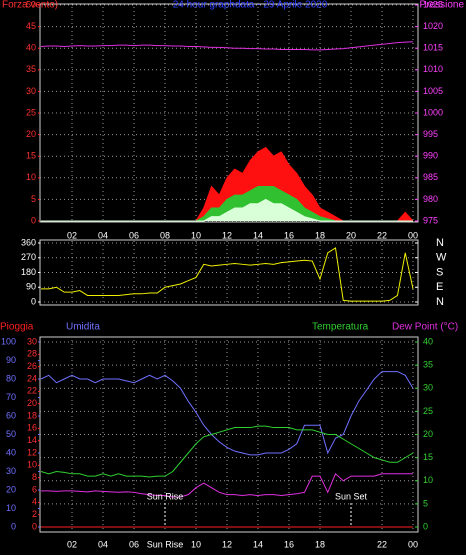 The height and width of the screenshot is (555, 466). I want to click on legend-label: Temperatura, so click(340, 327).